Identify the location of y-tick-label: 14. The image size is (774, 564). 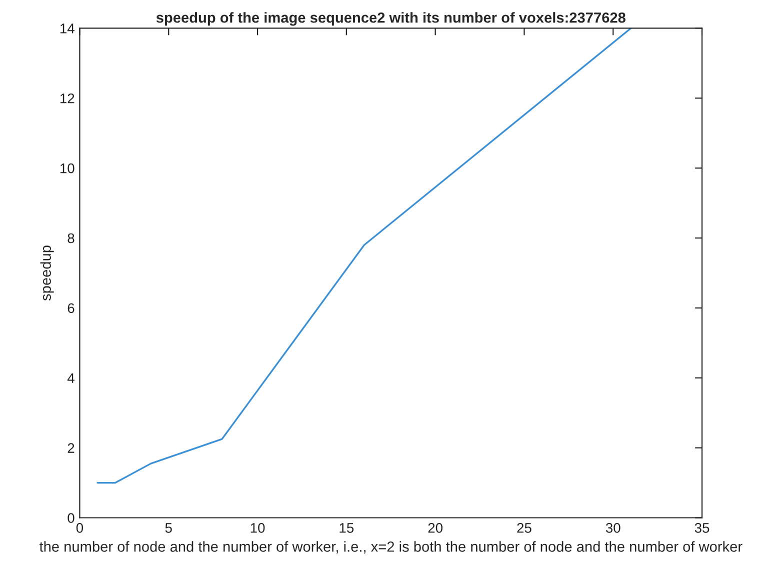
(67, 29).